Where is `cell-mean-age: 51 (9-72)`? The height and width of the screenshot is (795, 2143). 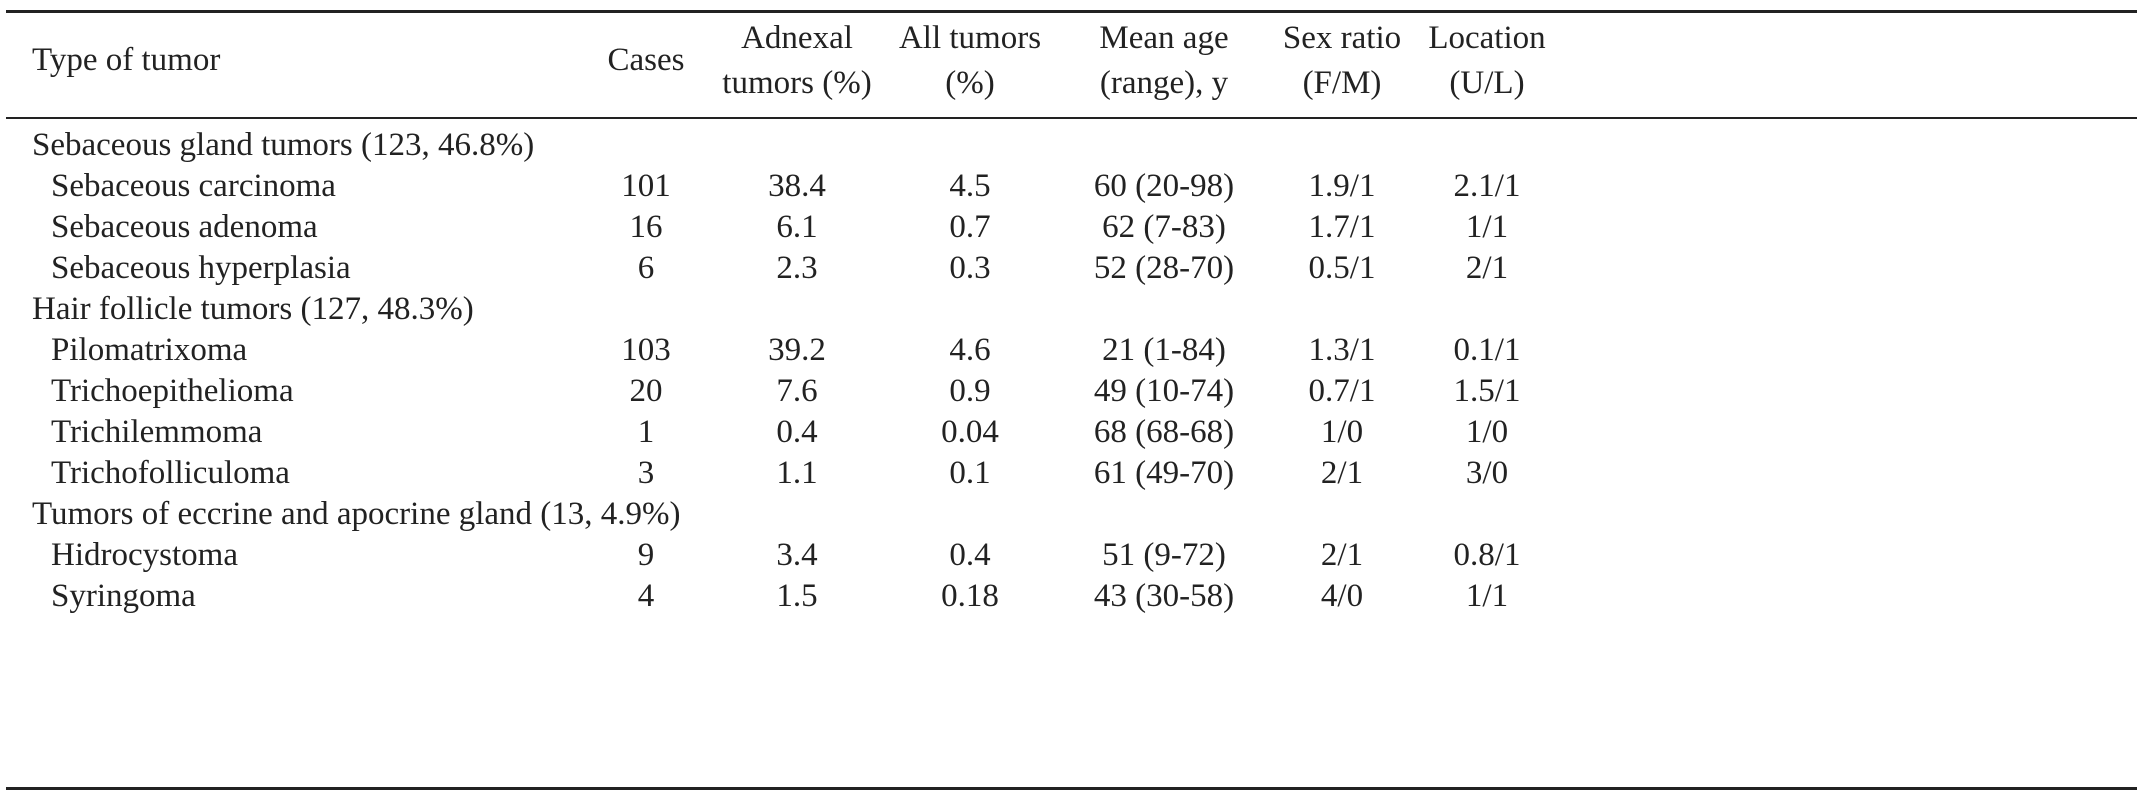 cell-mean-age: 51 (9-72) is located at coordinates (1164, 555).